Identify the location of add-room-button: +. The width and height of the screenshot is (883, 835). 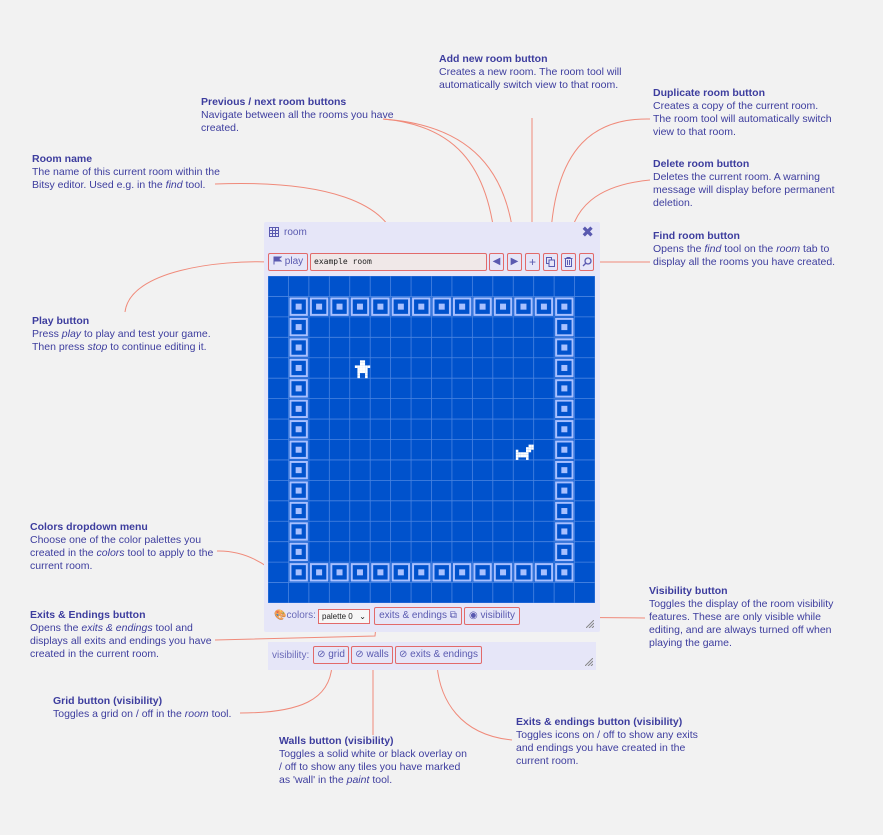
(532, 262).